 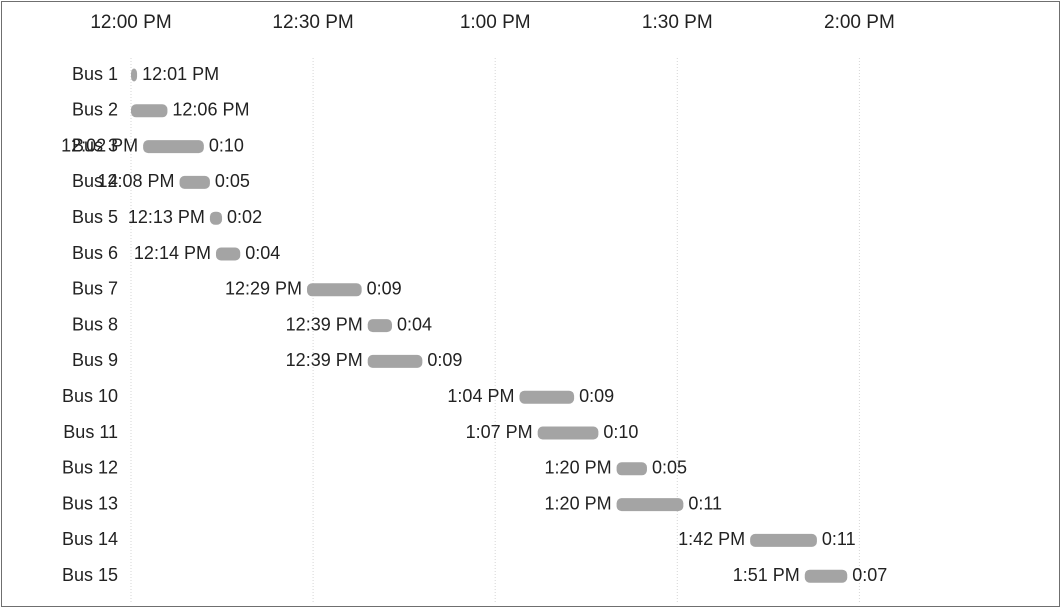 What do you see at coordinates (90, 432) in the screenshot?
I see `category-label: Bus 11` at bounding box center [90, 432].